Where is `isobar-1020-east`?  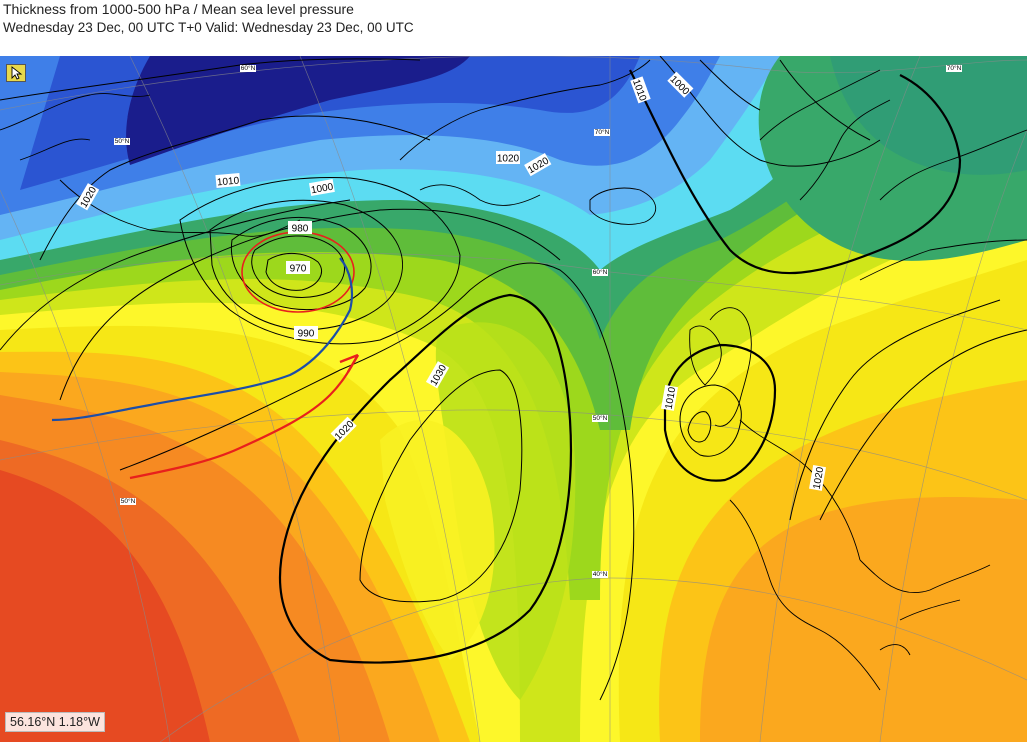
isobar-1020-east is located at coordinates (895, 410).